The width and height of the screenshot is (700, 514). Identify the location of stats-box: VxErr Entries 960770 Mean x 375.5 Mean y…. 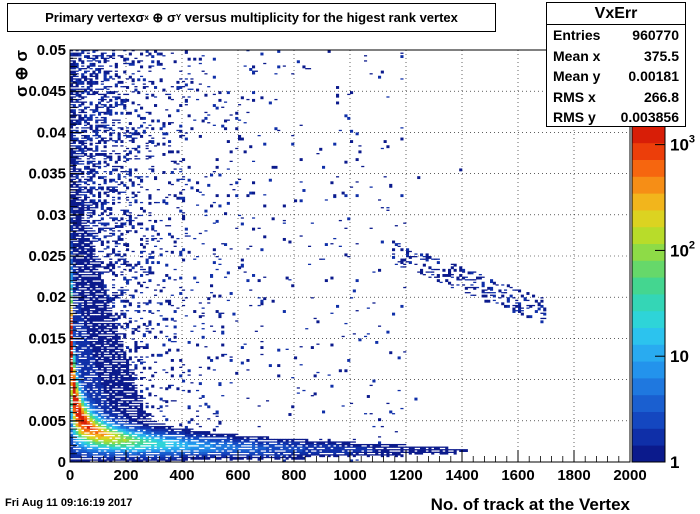
(616, 64).